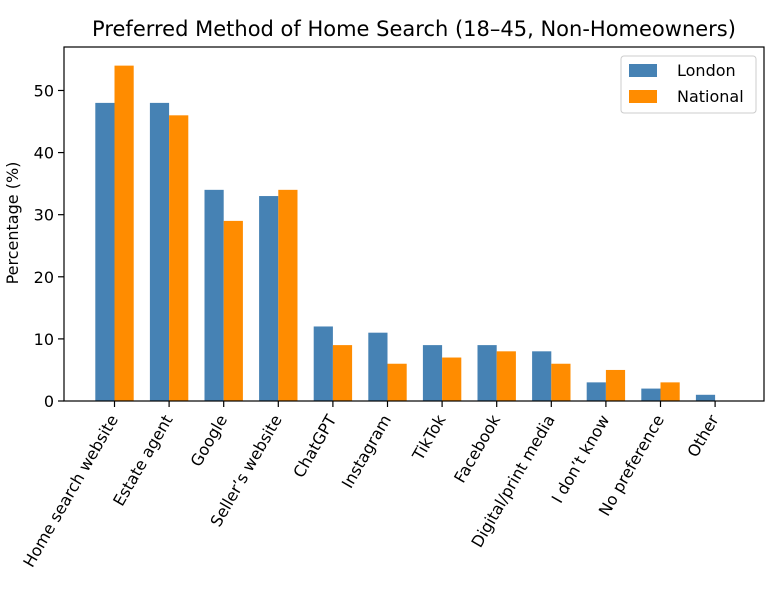 The width and height of the screenshot is (770, 600). Describe the element at coordinates (44, 215) in the screenshot. I see `y-tick-label: 30` at that location.